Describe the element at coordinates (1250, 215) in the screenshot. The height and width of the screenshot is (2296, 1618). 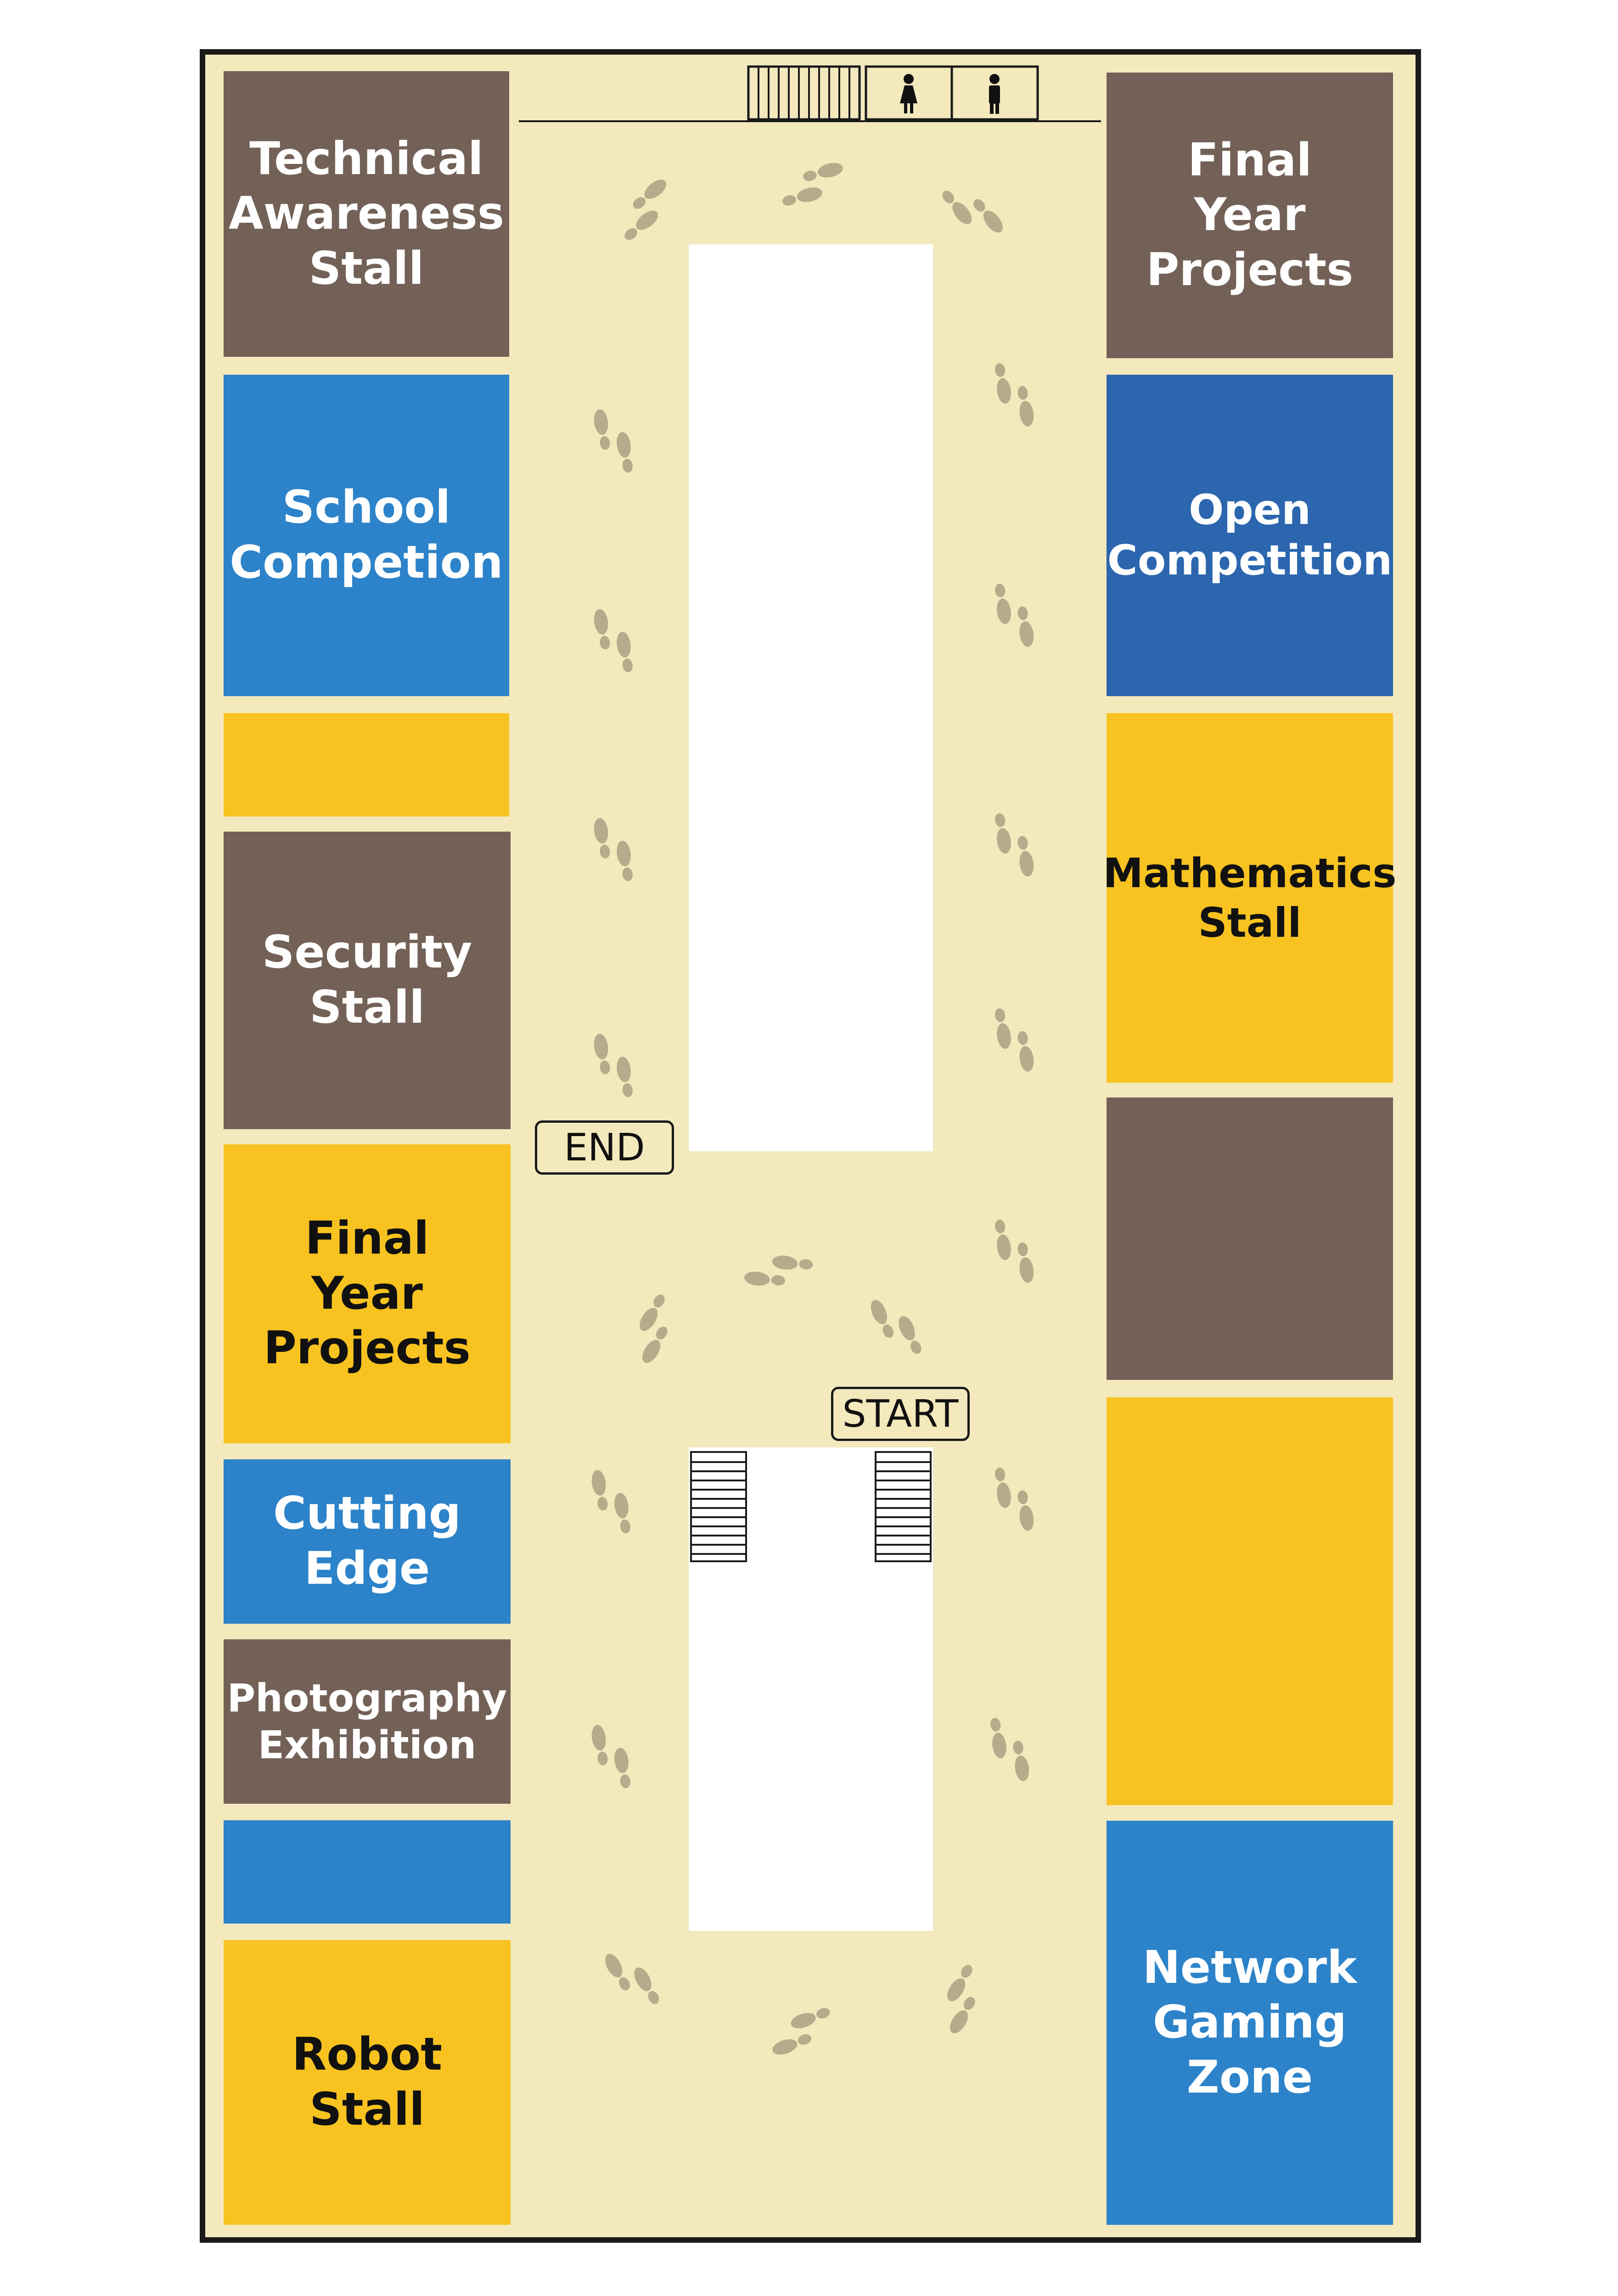
I see `stall-final-year-projects-right: Final Year Projects` at that location.